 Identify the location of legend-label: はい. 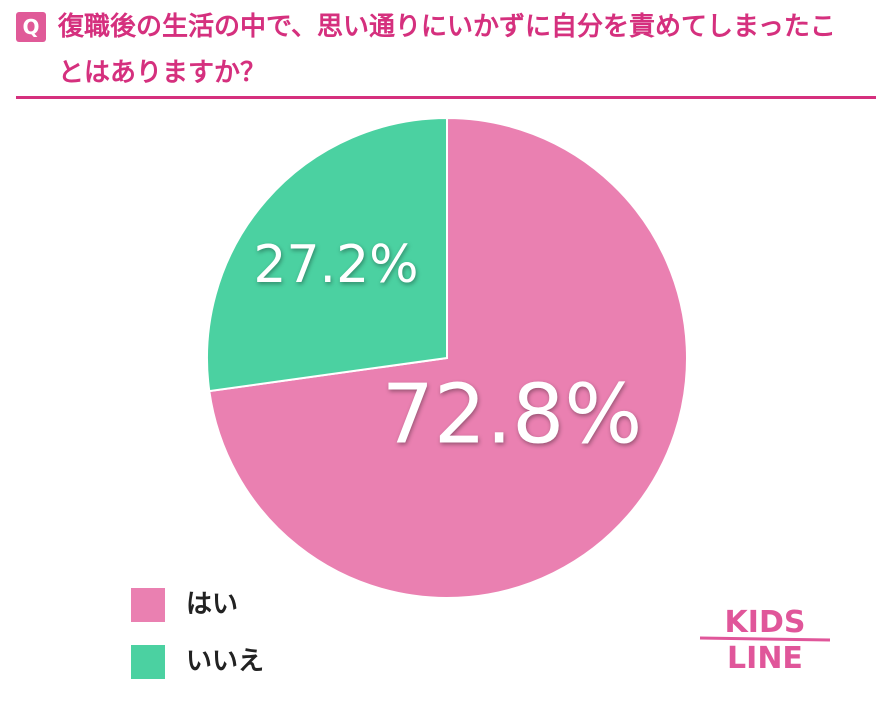
(212, 605).